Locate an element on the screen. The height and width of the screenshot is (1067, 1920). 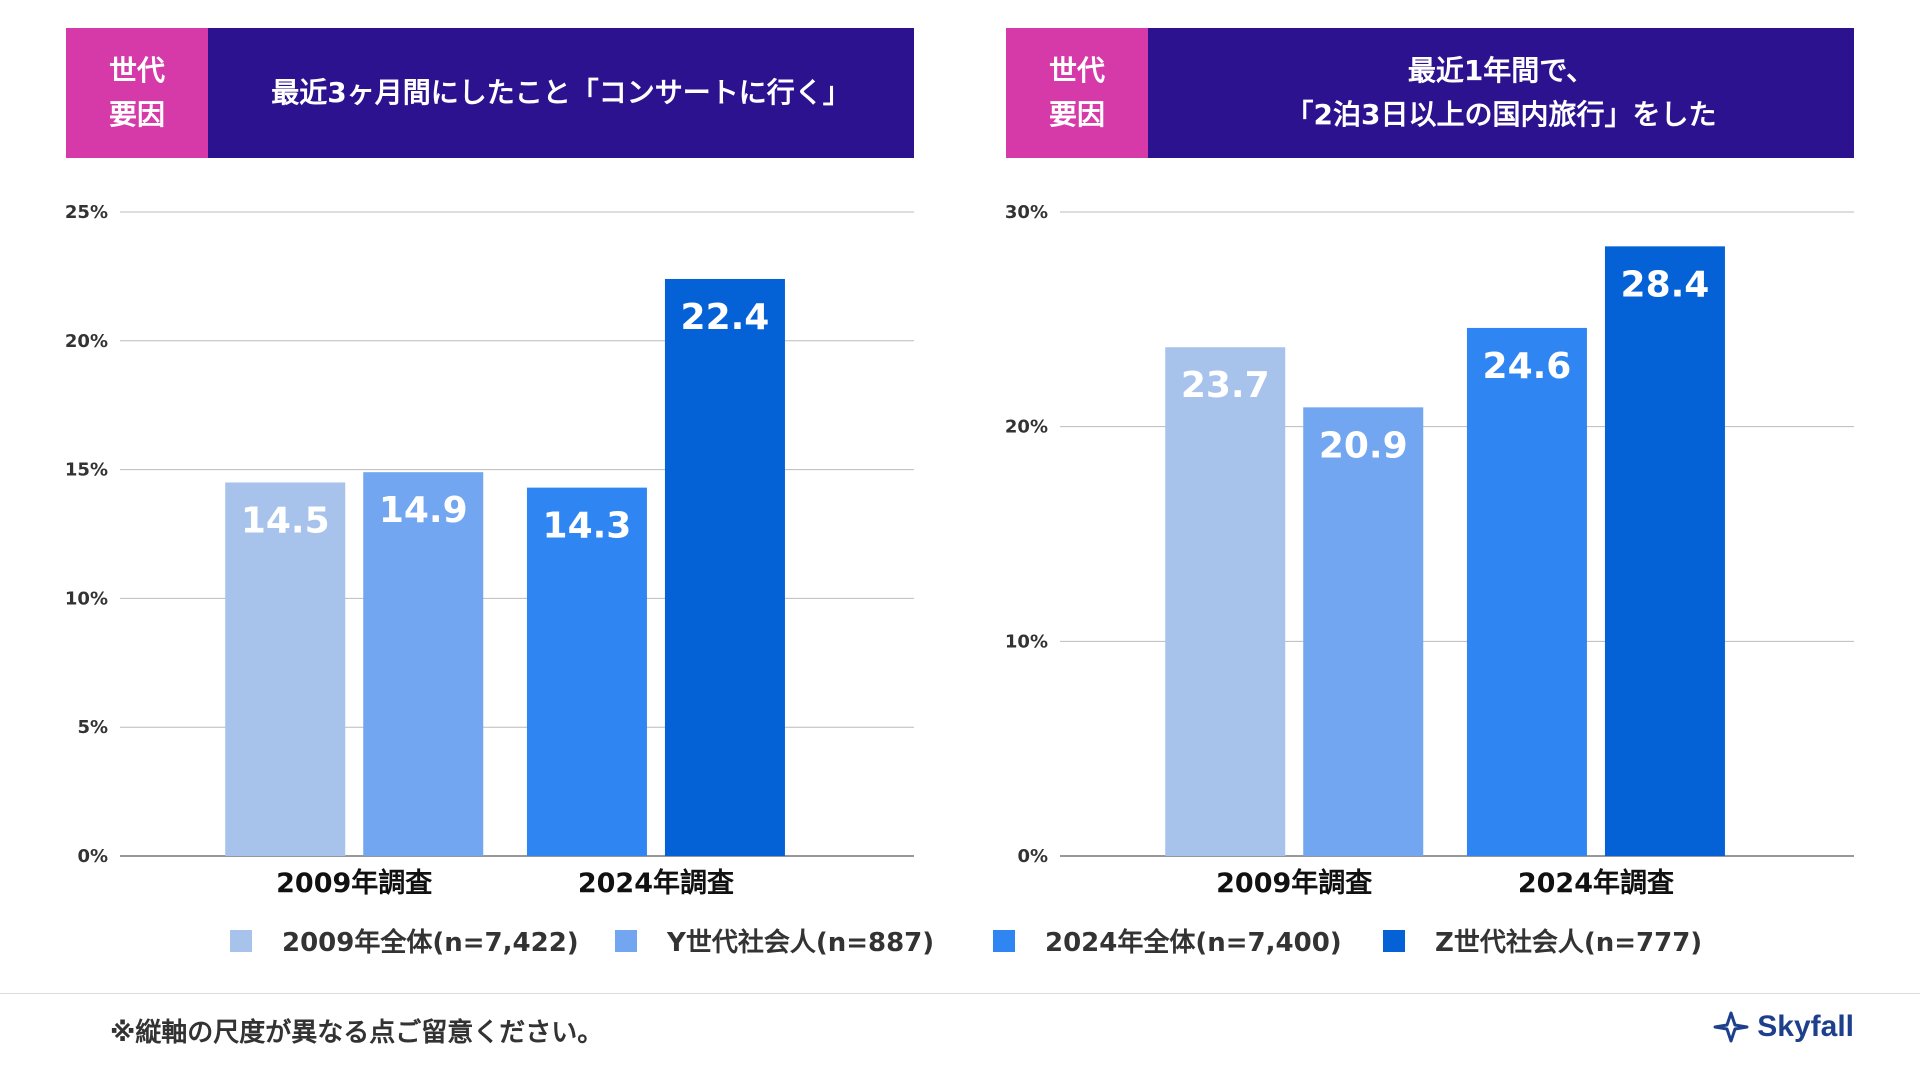
legend-item-2009-total: 2009年全体(n=7,422) is located at coordinates (422, 940).